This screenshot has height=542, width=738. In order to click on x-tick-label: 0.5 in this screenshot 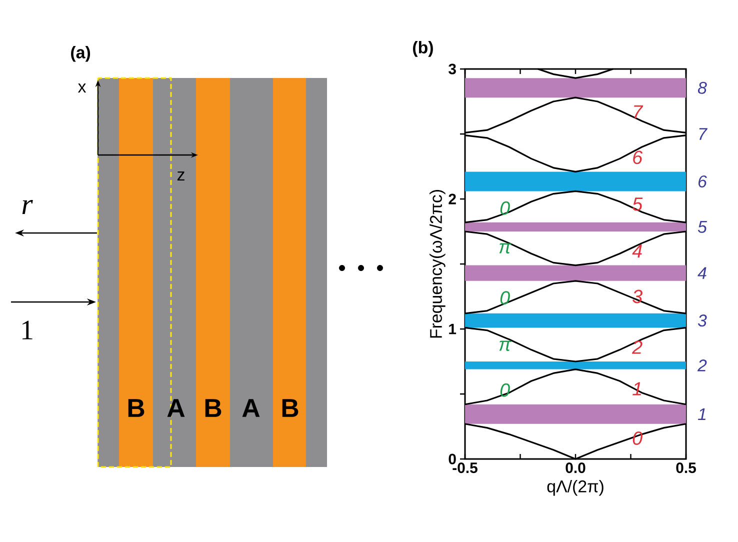, I will do `click(686, 468)`.